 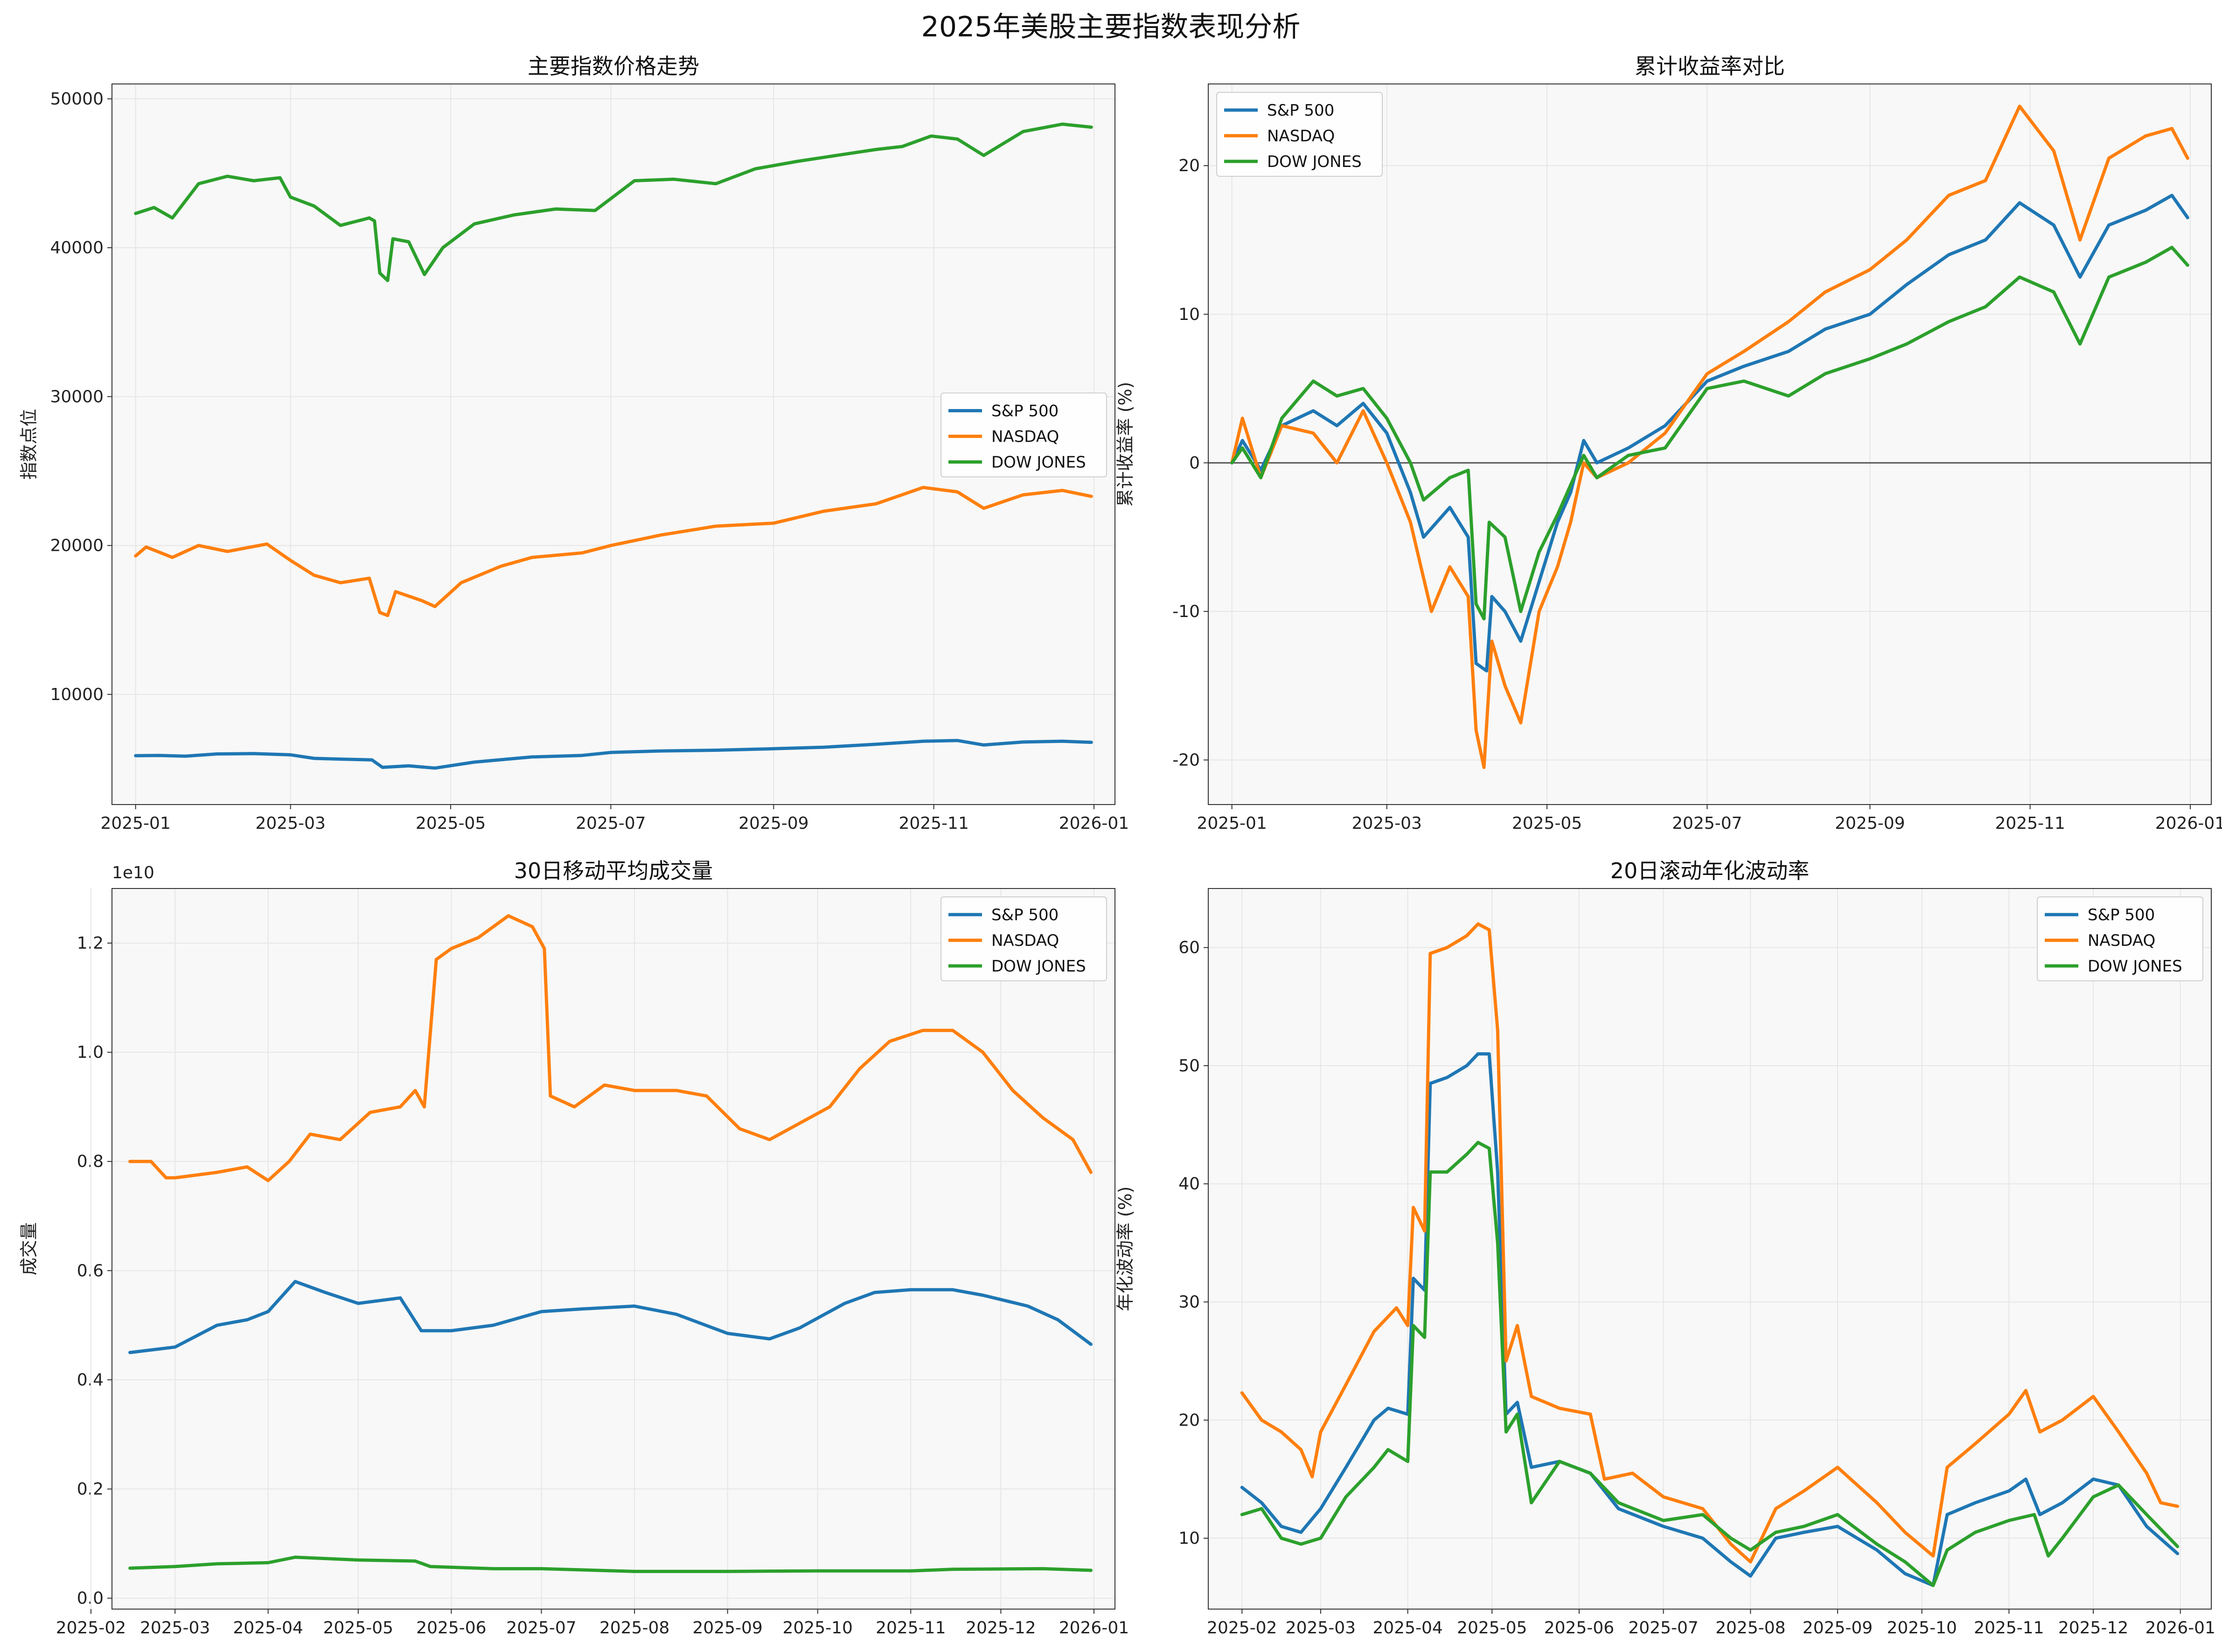 What do you see at coordinates (90, 1380) in the screenshot?
I see `y-tick-label: 0.4` at bounding box center [90, 1380].